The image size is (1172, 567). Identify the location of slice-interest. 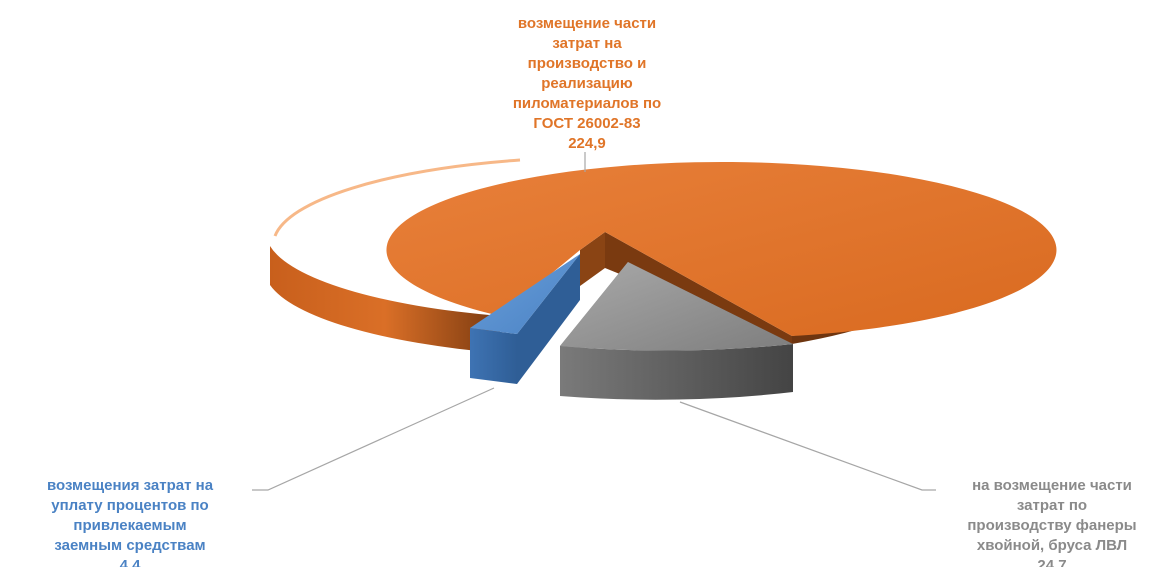
(525, 319).